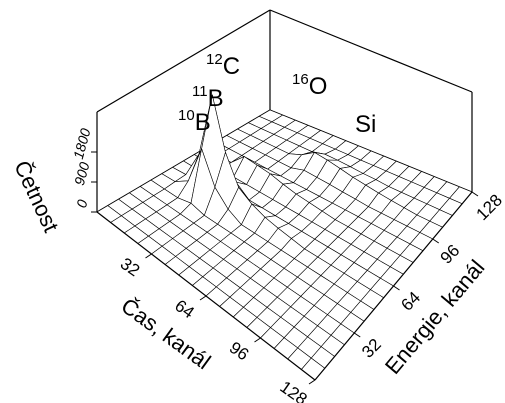  I want to click on peak-label: Si, so click(365, 124).